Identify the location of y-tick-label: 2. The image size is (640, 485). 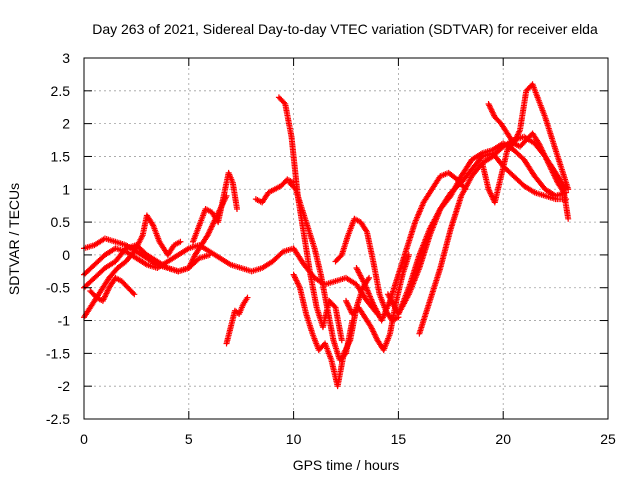
(66, 124).